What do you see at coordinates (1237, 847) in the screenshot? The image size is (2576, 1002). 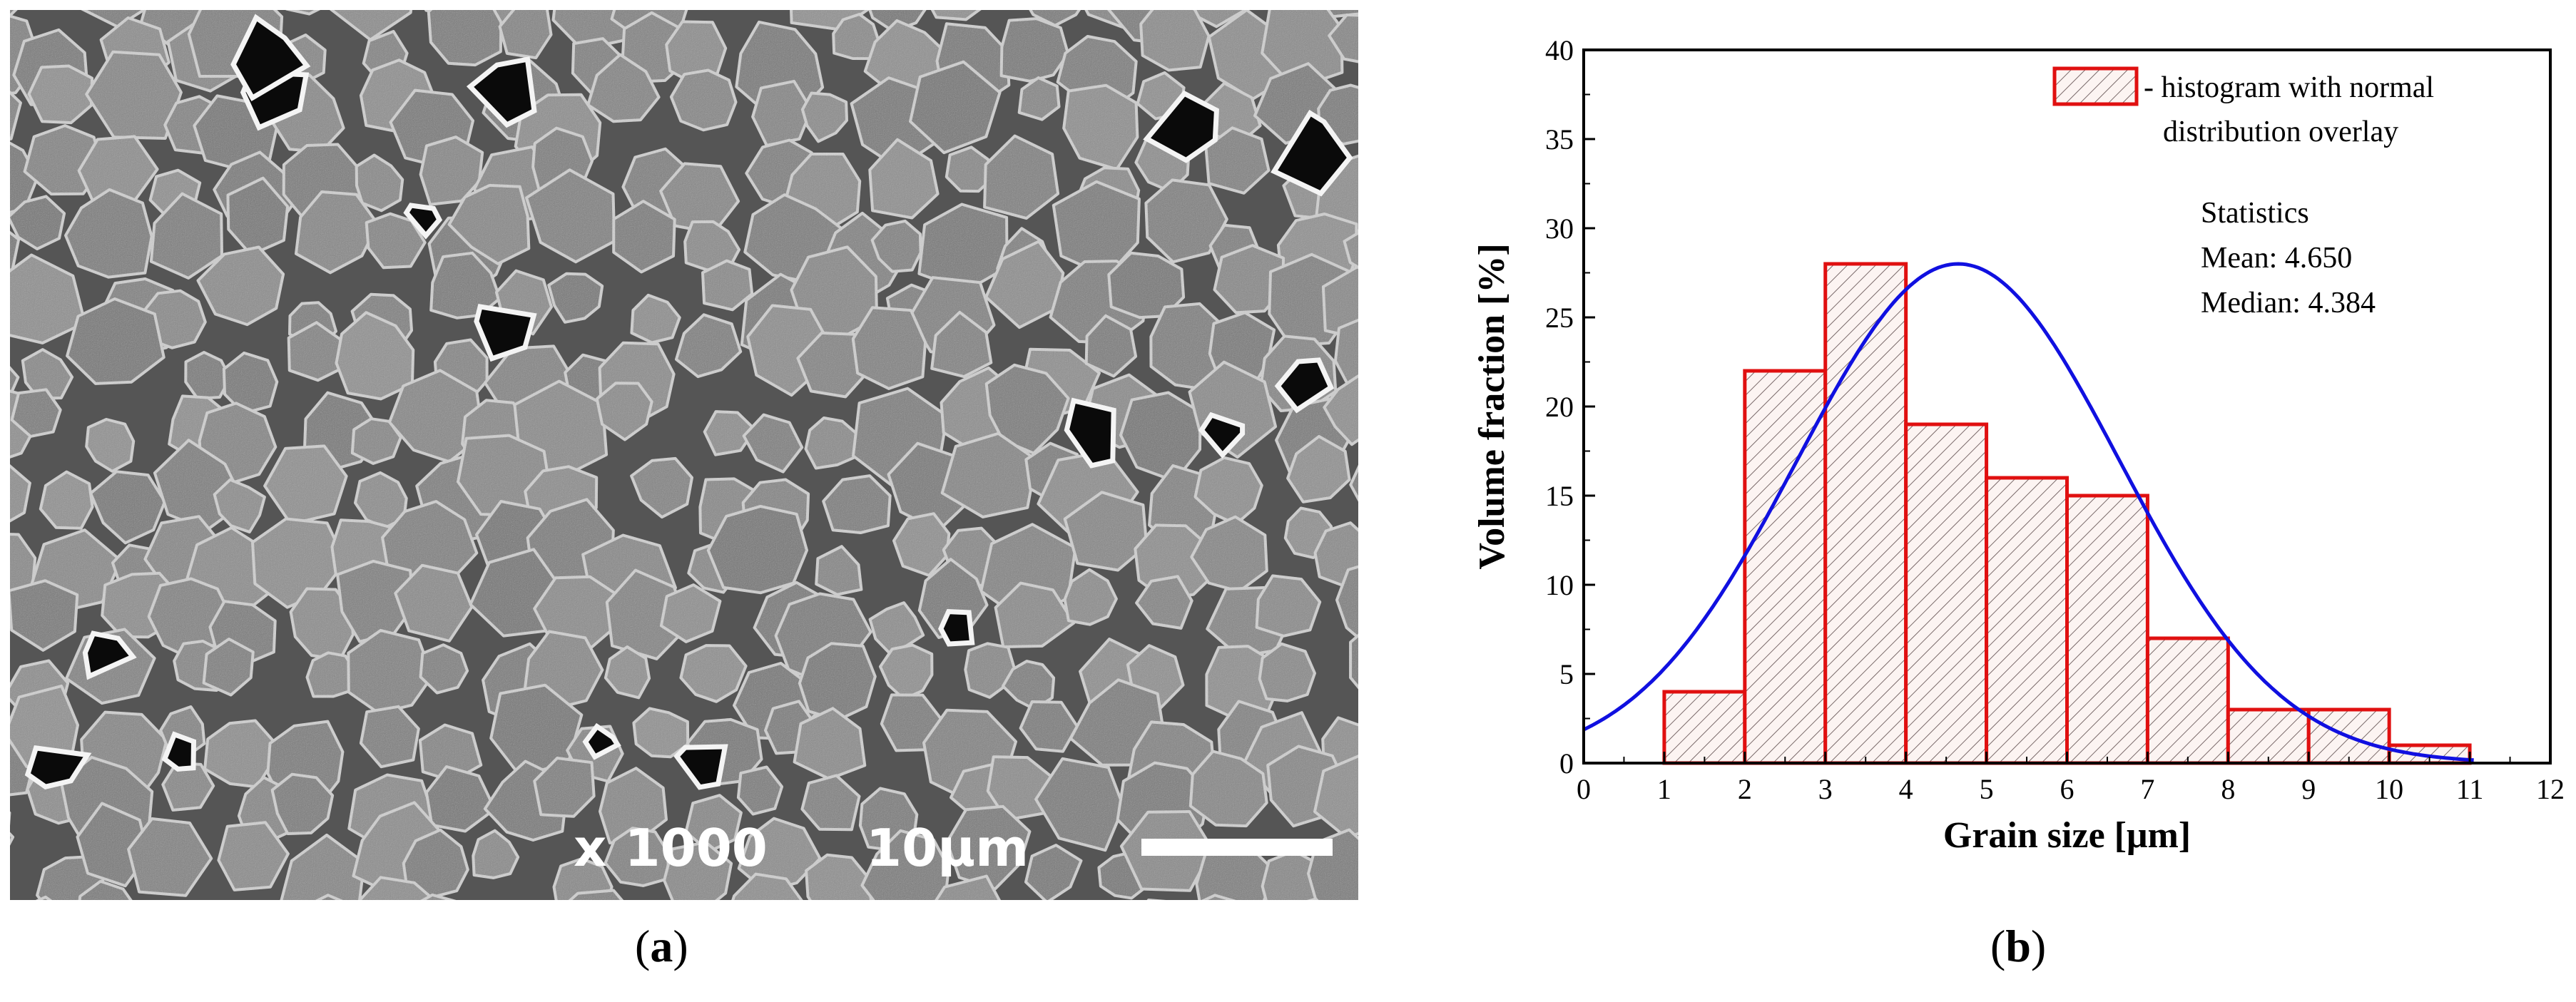 I see `scale-bar` at bounding box center [1237, 847].